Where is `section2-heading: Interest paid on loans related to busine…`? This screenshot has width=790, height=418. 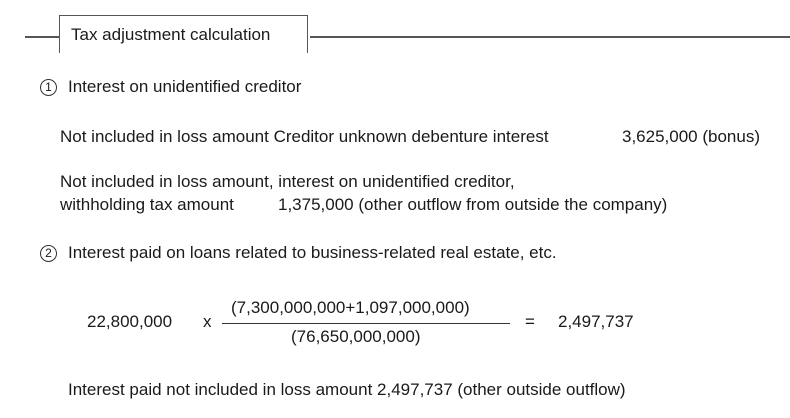
section2-heading: Interest paid on loans related to busine… is located at coordinates (312, 252).